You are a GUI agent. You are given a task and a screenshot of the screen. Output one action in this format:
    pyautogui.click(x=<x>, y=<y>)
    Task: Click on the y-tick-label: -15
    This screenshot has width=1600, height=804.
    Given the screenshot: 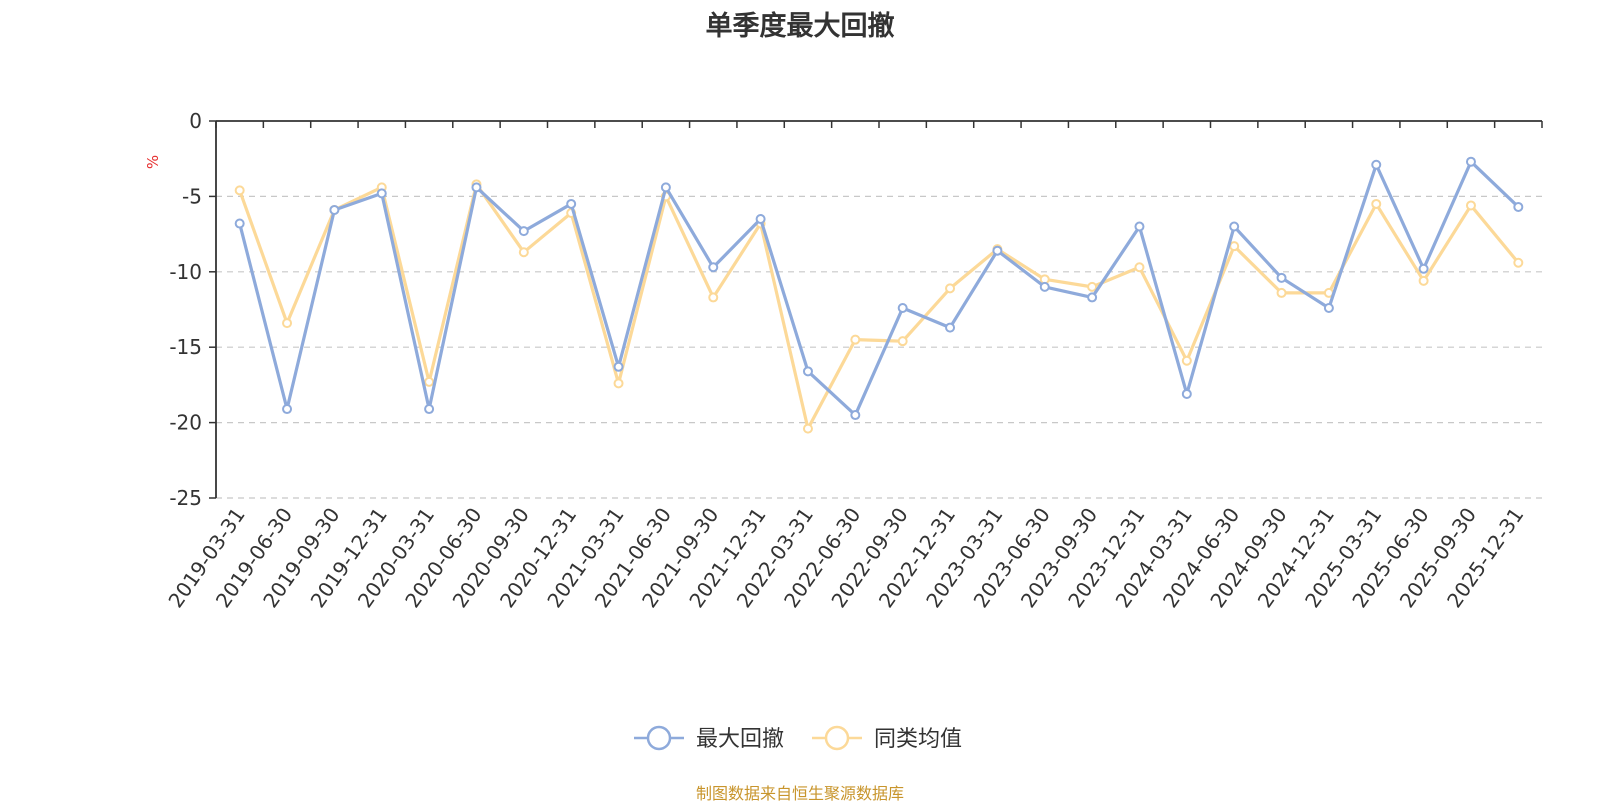 What is the action you would take?
    pyautogui.click(x=185, y=347)
    